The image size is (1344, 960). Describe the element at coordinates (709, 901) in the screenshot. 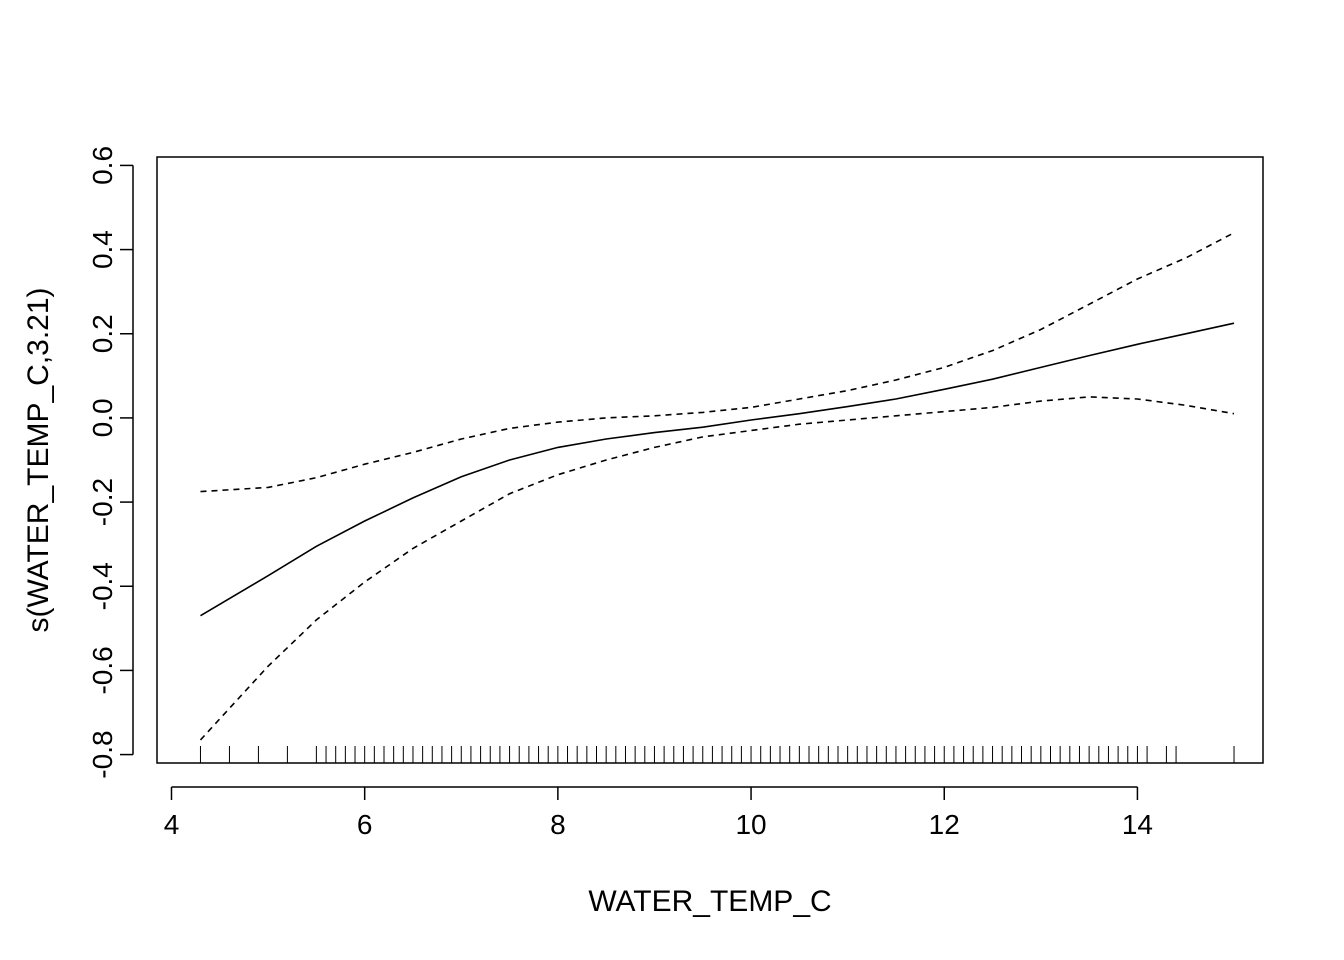

I see `x-axis-label: WATER_TEMP_C` at that location.